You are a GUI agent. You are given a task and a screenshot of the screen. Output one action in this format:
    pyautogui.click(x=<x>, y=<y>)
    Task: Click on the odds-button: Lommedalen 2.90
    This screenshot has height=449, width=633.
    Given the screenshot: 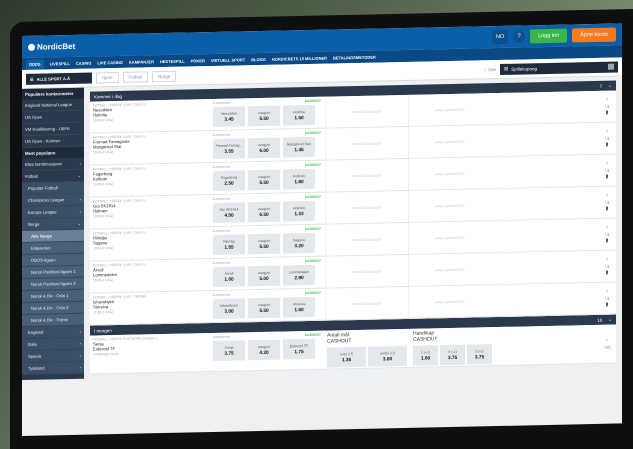 What is the action you would take?
    pyautogui.click(x=299, y=275)
    